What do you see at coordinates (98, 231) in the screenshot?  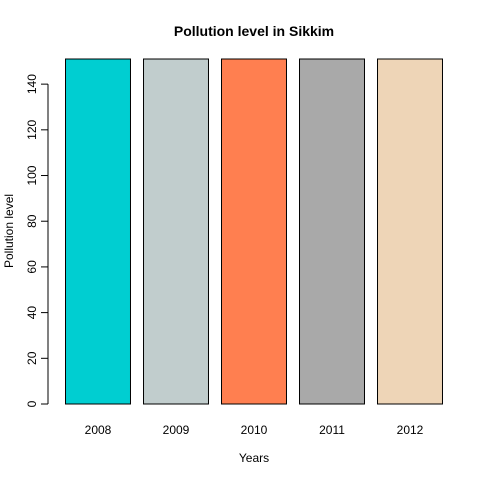 I see `bar-2008` at bounding box center [98, 231].